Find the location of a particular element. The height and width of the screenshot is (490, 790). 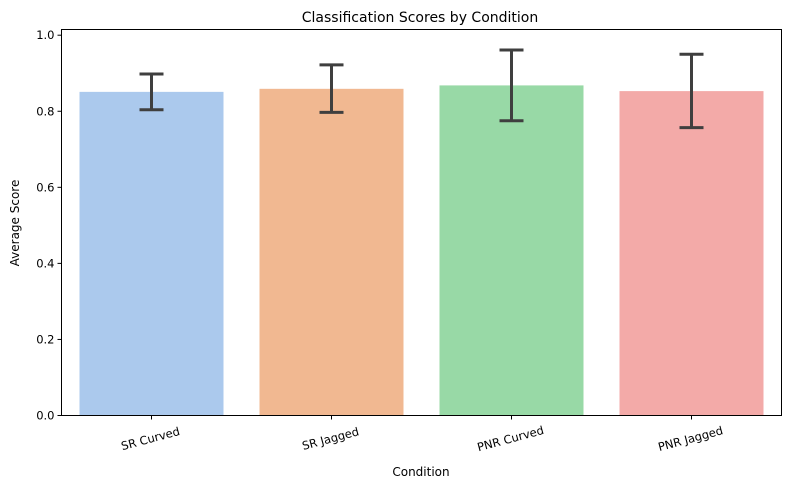

y-tick-label-4: 0.8 is located at coordinates (45, 111).